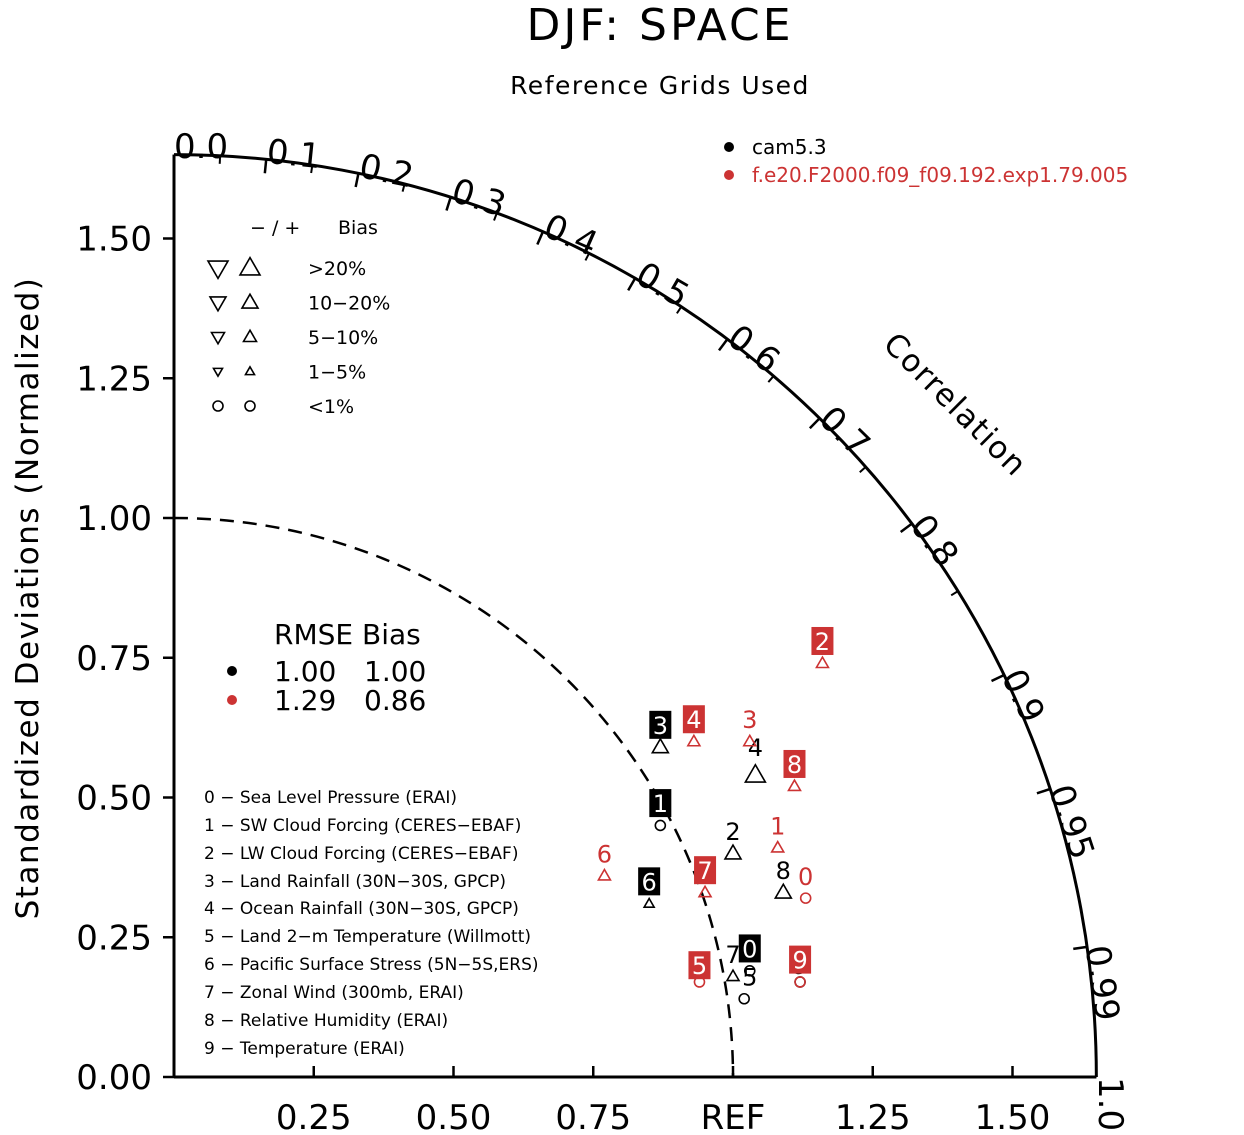 This screenshot has height=1135, width=1244. I want to click on bias-legend-sign: − / +, so click(275, 228).